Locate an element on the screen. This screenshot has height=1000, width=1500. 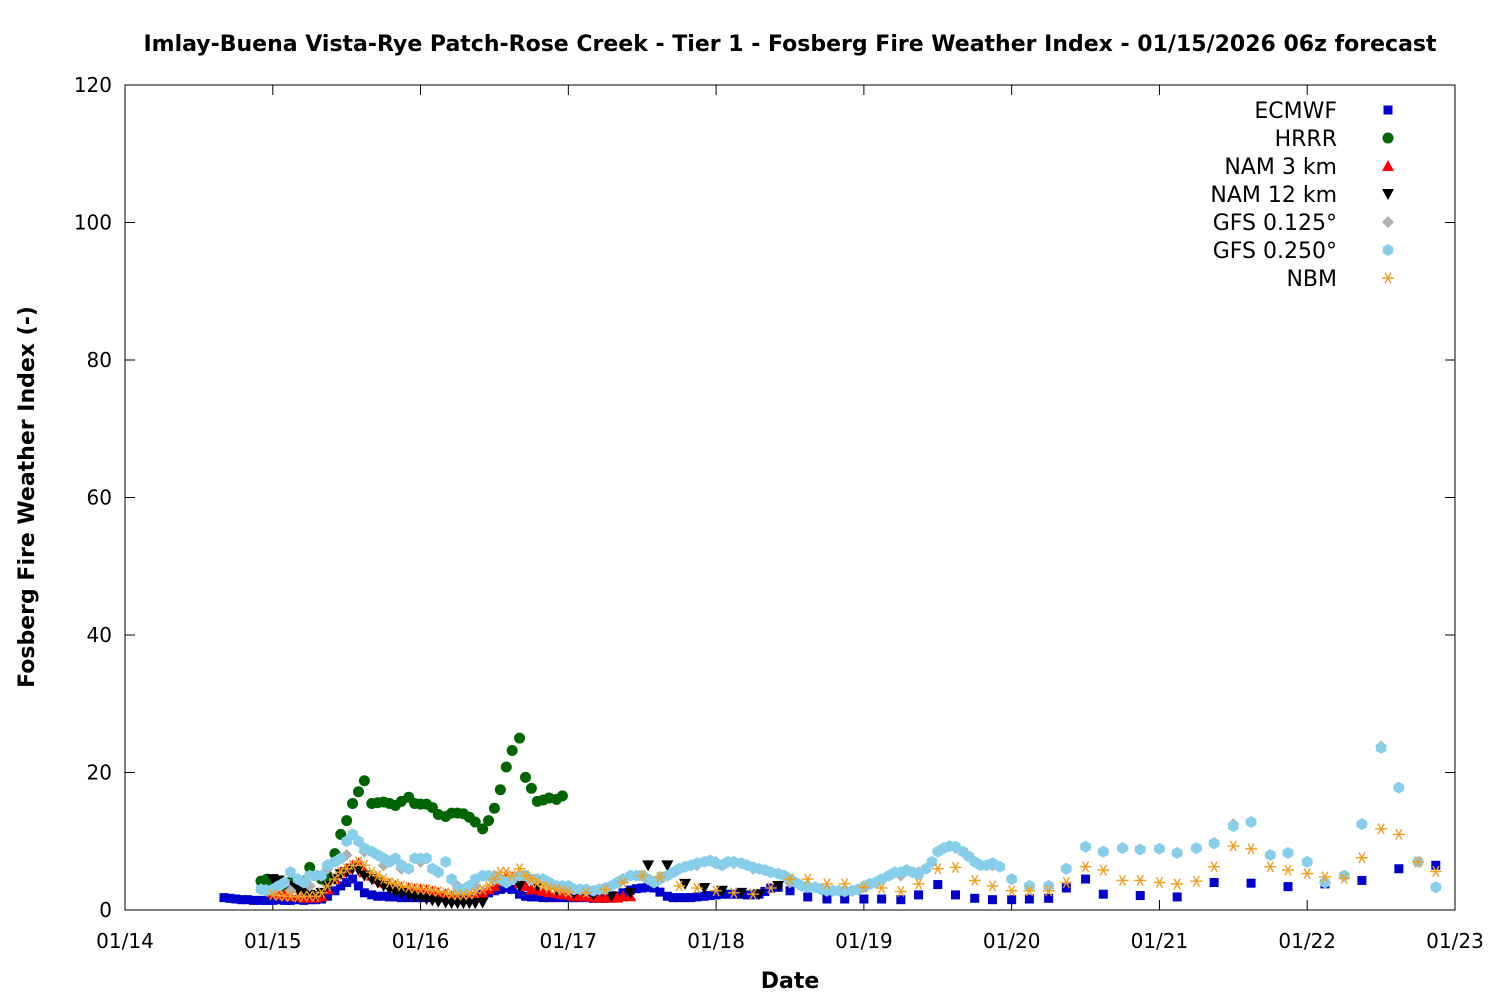
legend-label: GFS 0.125° is located at coordinates (1275, 223).